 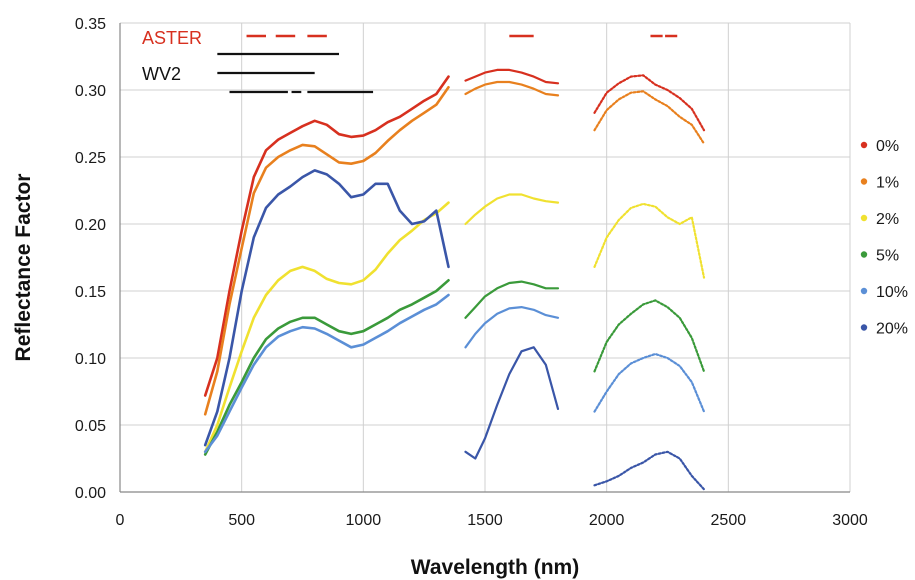 What do you see at coordinates (850, 520) in the screenshot?
I see `x-tick-label: 3000` at bounding box center [850, 520].